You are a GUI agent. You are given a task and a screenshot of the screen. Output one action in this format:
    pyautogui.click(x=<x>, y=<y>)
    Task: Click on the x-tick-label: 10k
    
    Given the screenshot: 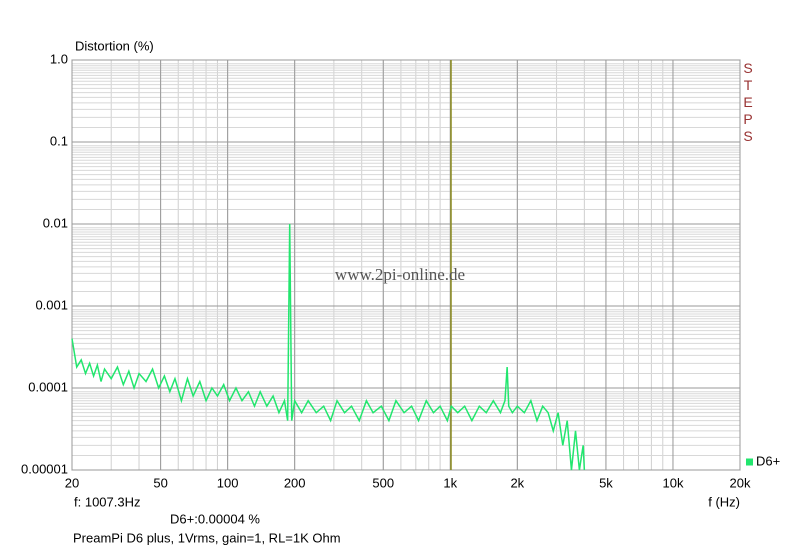 What is the action you would take?
    pyautogui.click(x=672, y=482)
    